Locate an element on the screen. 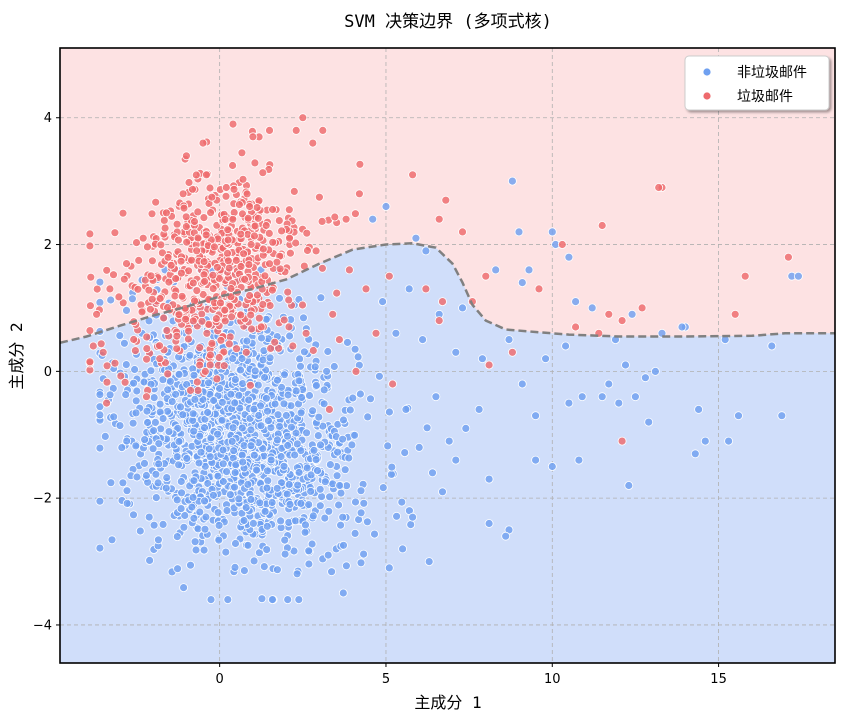  y-axis-label: 主成分 2 is located at coordinates (16, 355).